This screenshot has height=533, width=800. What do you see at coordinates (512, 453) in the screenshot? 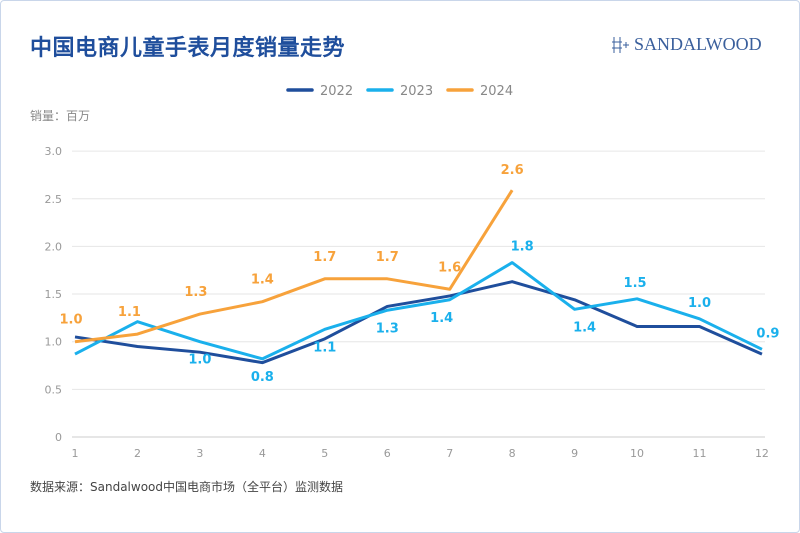
I see `x-tick-label: 8` at bounding box center [512, 453].